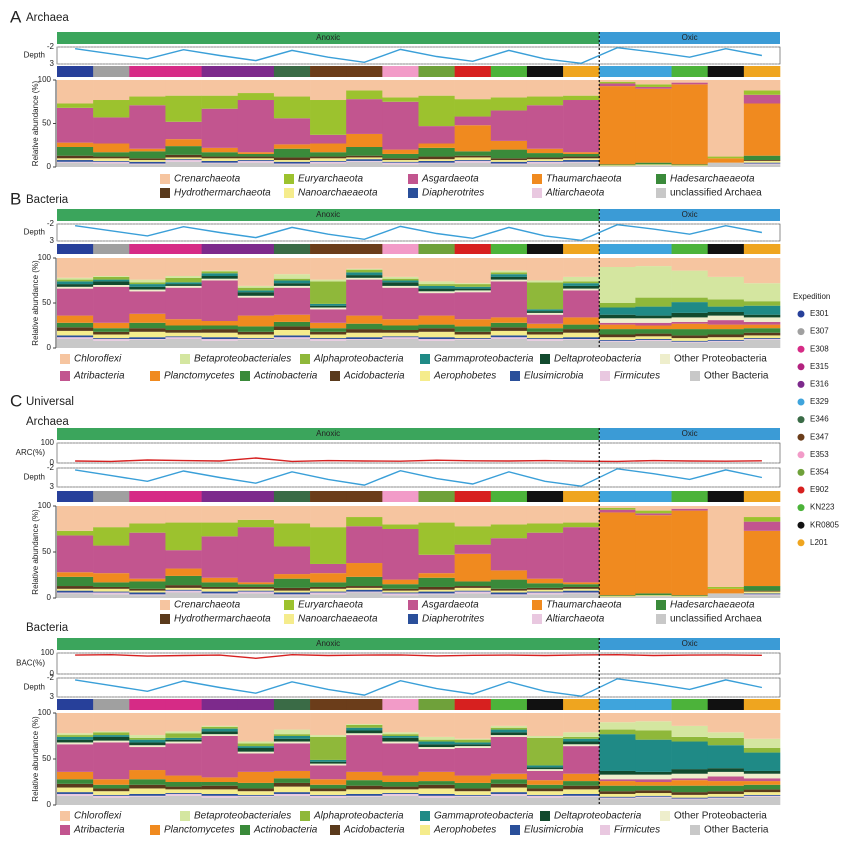  What do you see at coordinates (584, 179) in the screenshot?
I see `legend-label: Thaumarchaeota` at bounding box center [584, 179].